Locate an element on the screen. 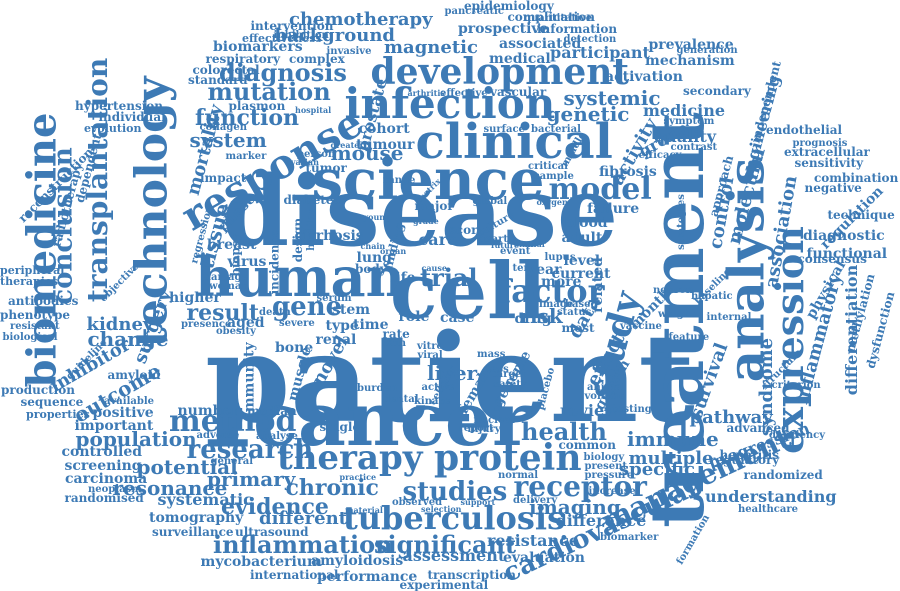 The image size is (900, 591). cloud-word-report: report is located at coordinates (476, 428).